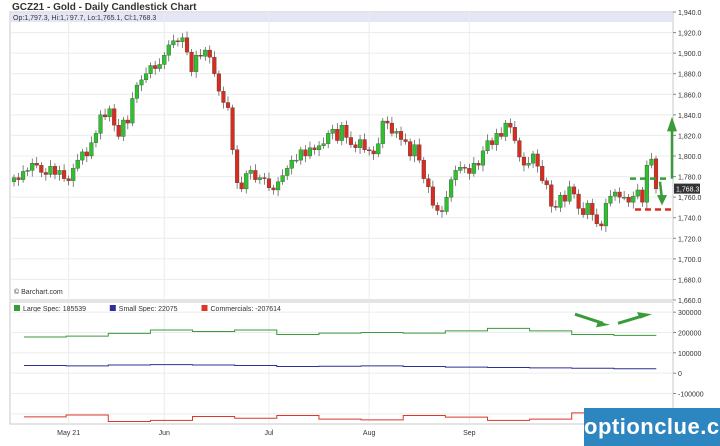  I want to click on x-tick-label: Aug, so click(369, 433).